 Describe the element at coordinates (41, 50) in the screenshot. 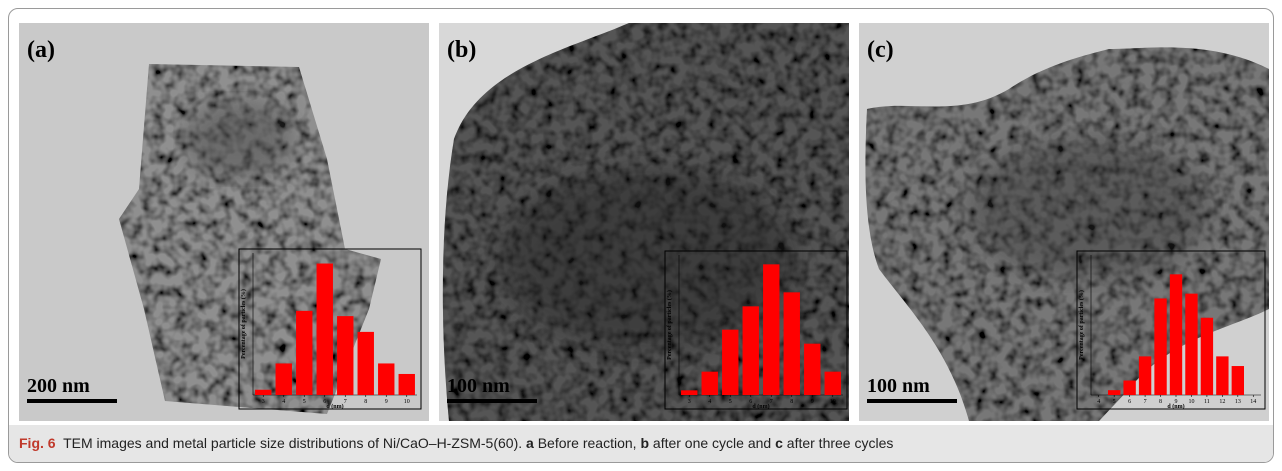

I see `panel-label: (a)` at that location.